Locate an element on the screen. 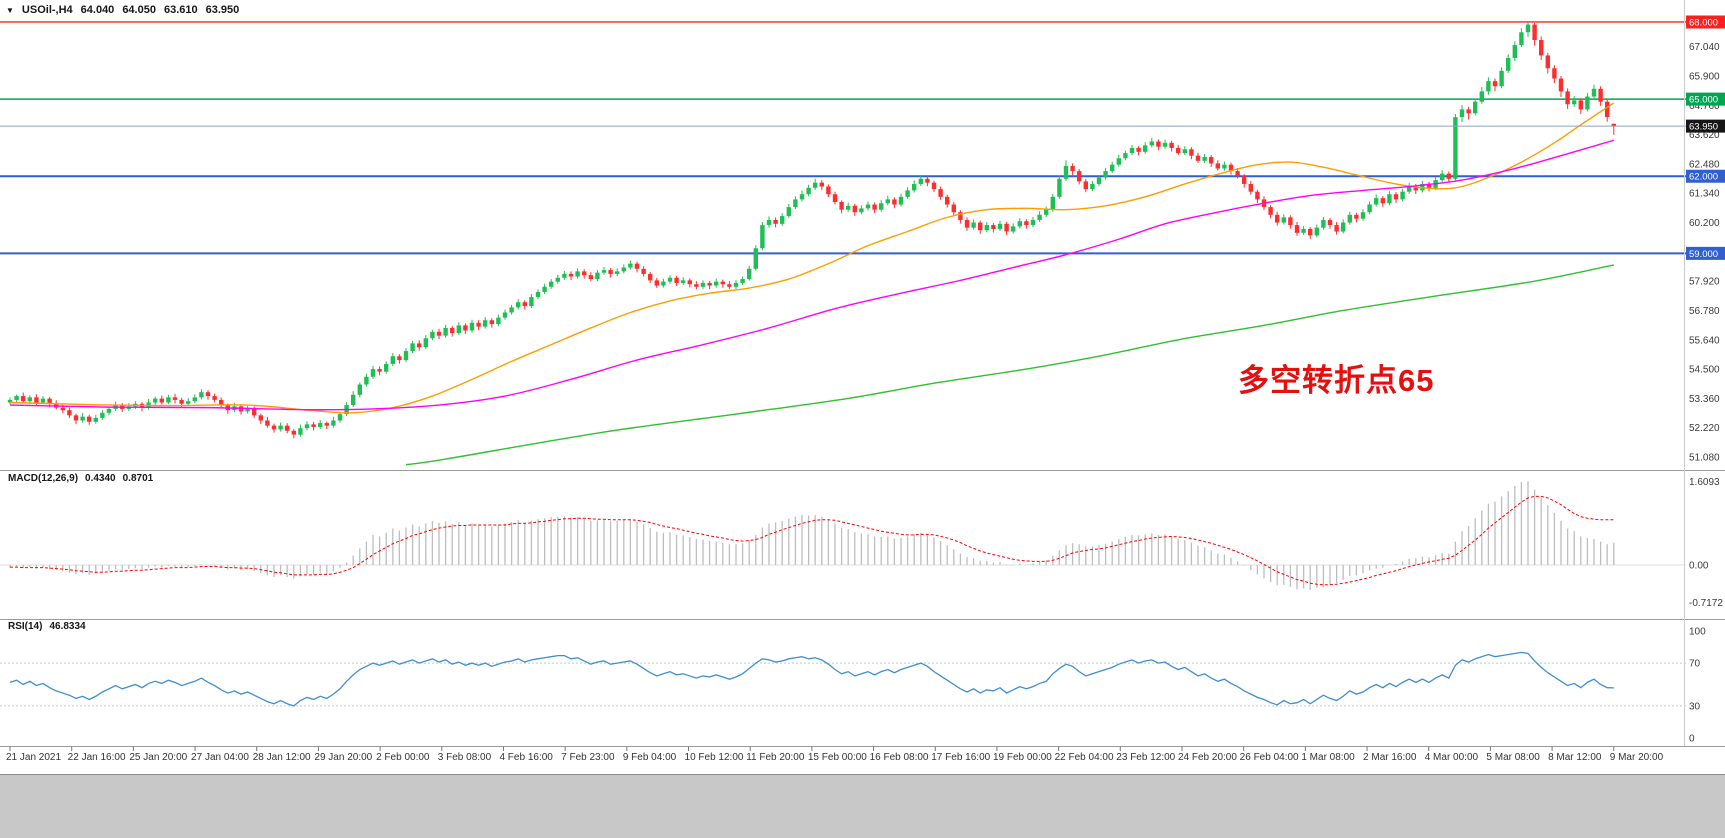  svg-text: 56.780 is located at coordinates (1704, 311).